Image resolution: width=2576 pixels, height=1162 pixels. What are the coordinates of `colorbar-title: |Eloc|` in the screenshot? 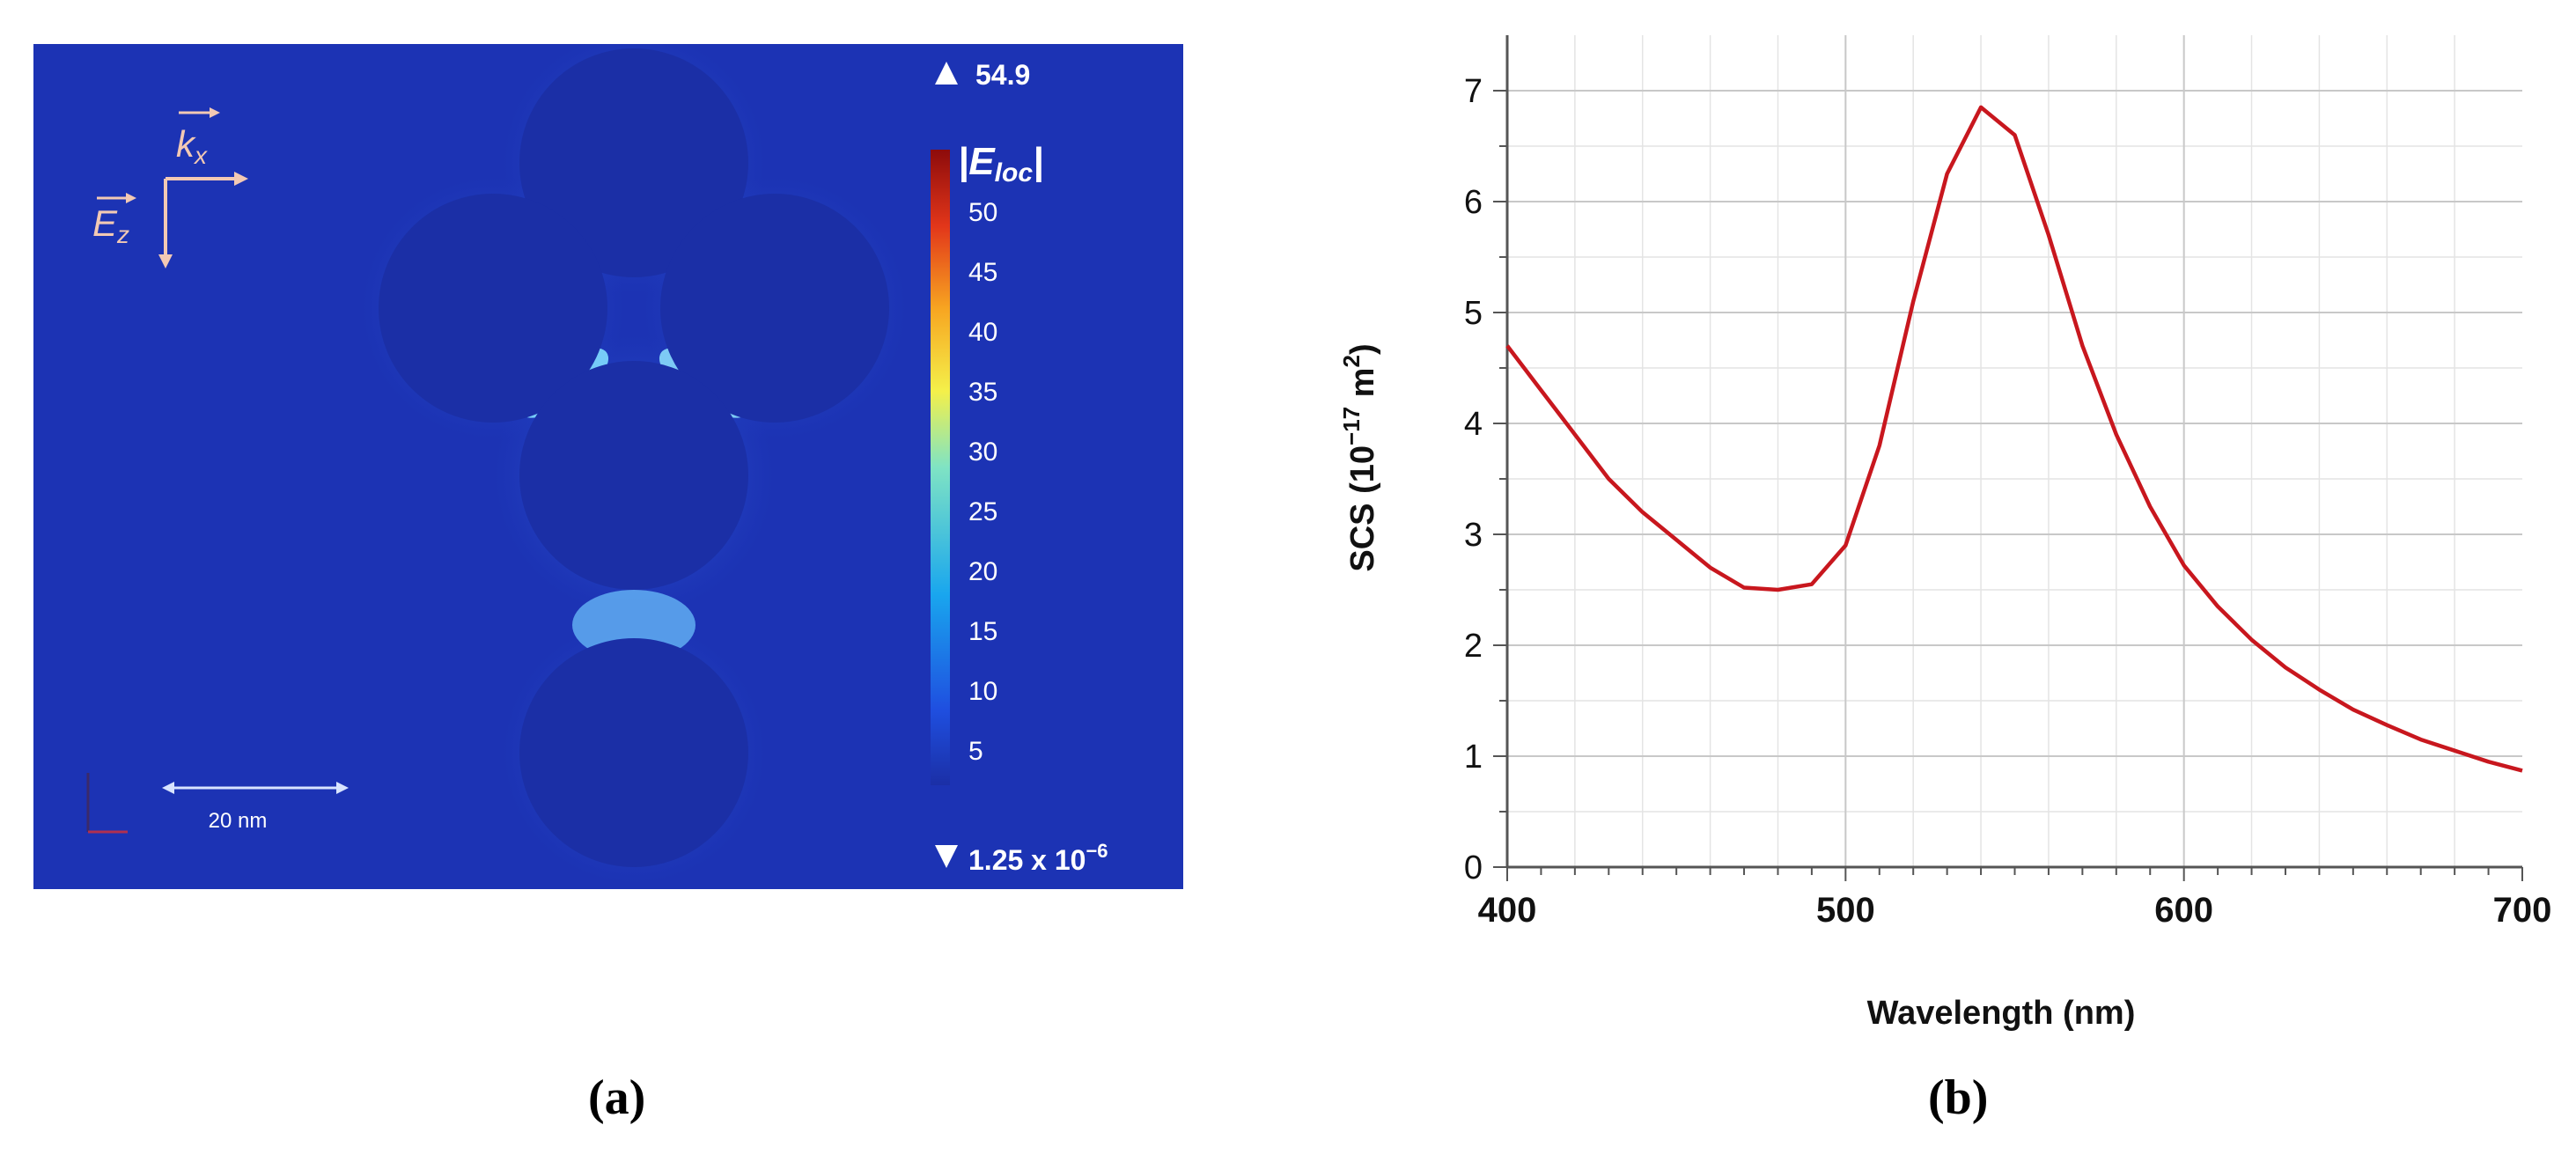 It's located at (1000, 164).